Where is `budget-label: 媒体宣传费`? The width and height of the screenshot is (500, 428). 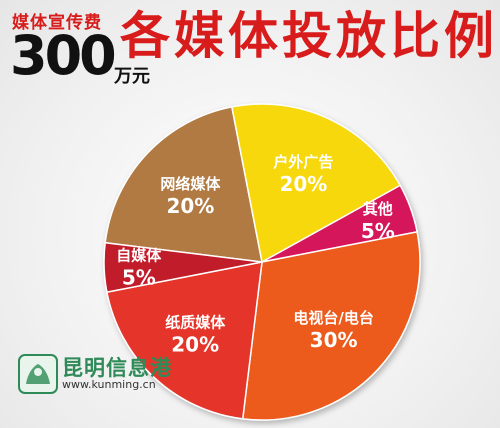 budget-label: 媒体宣传费 is located at coordinates (57, 23).